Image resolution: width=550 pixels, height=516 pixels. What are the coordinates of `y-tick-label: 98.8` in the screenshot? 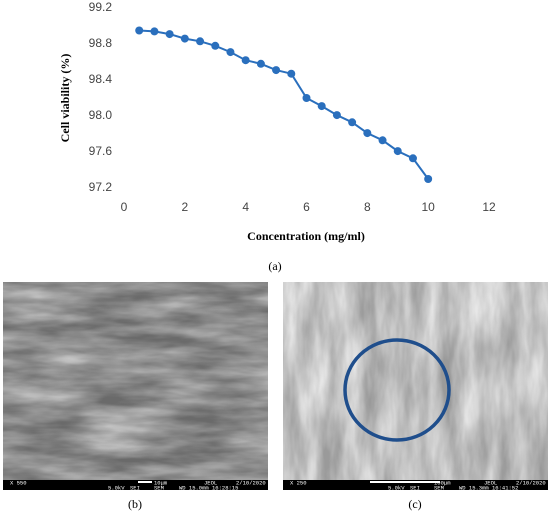 It's located at (101, 43).